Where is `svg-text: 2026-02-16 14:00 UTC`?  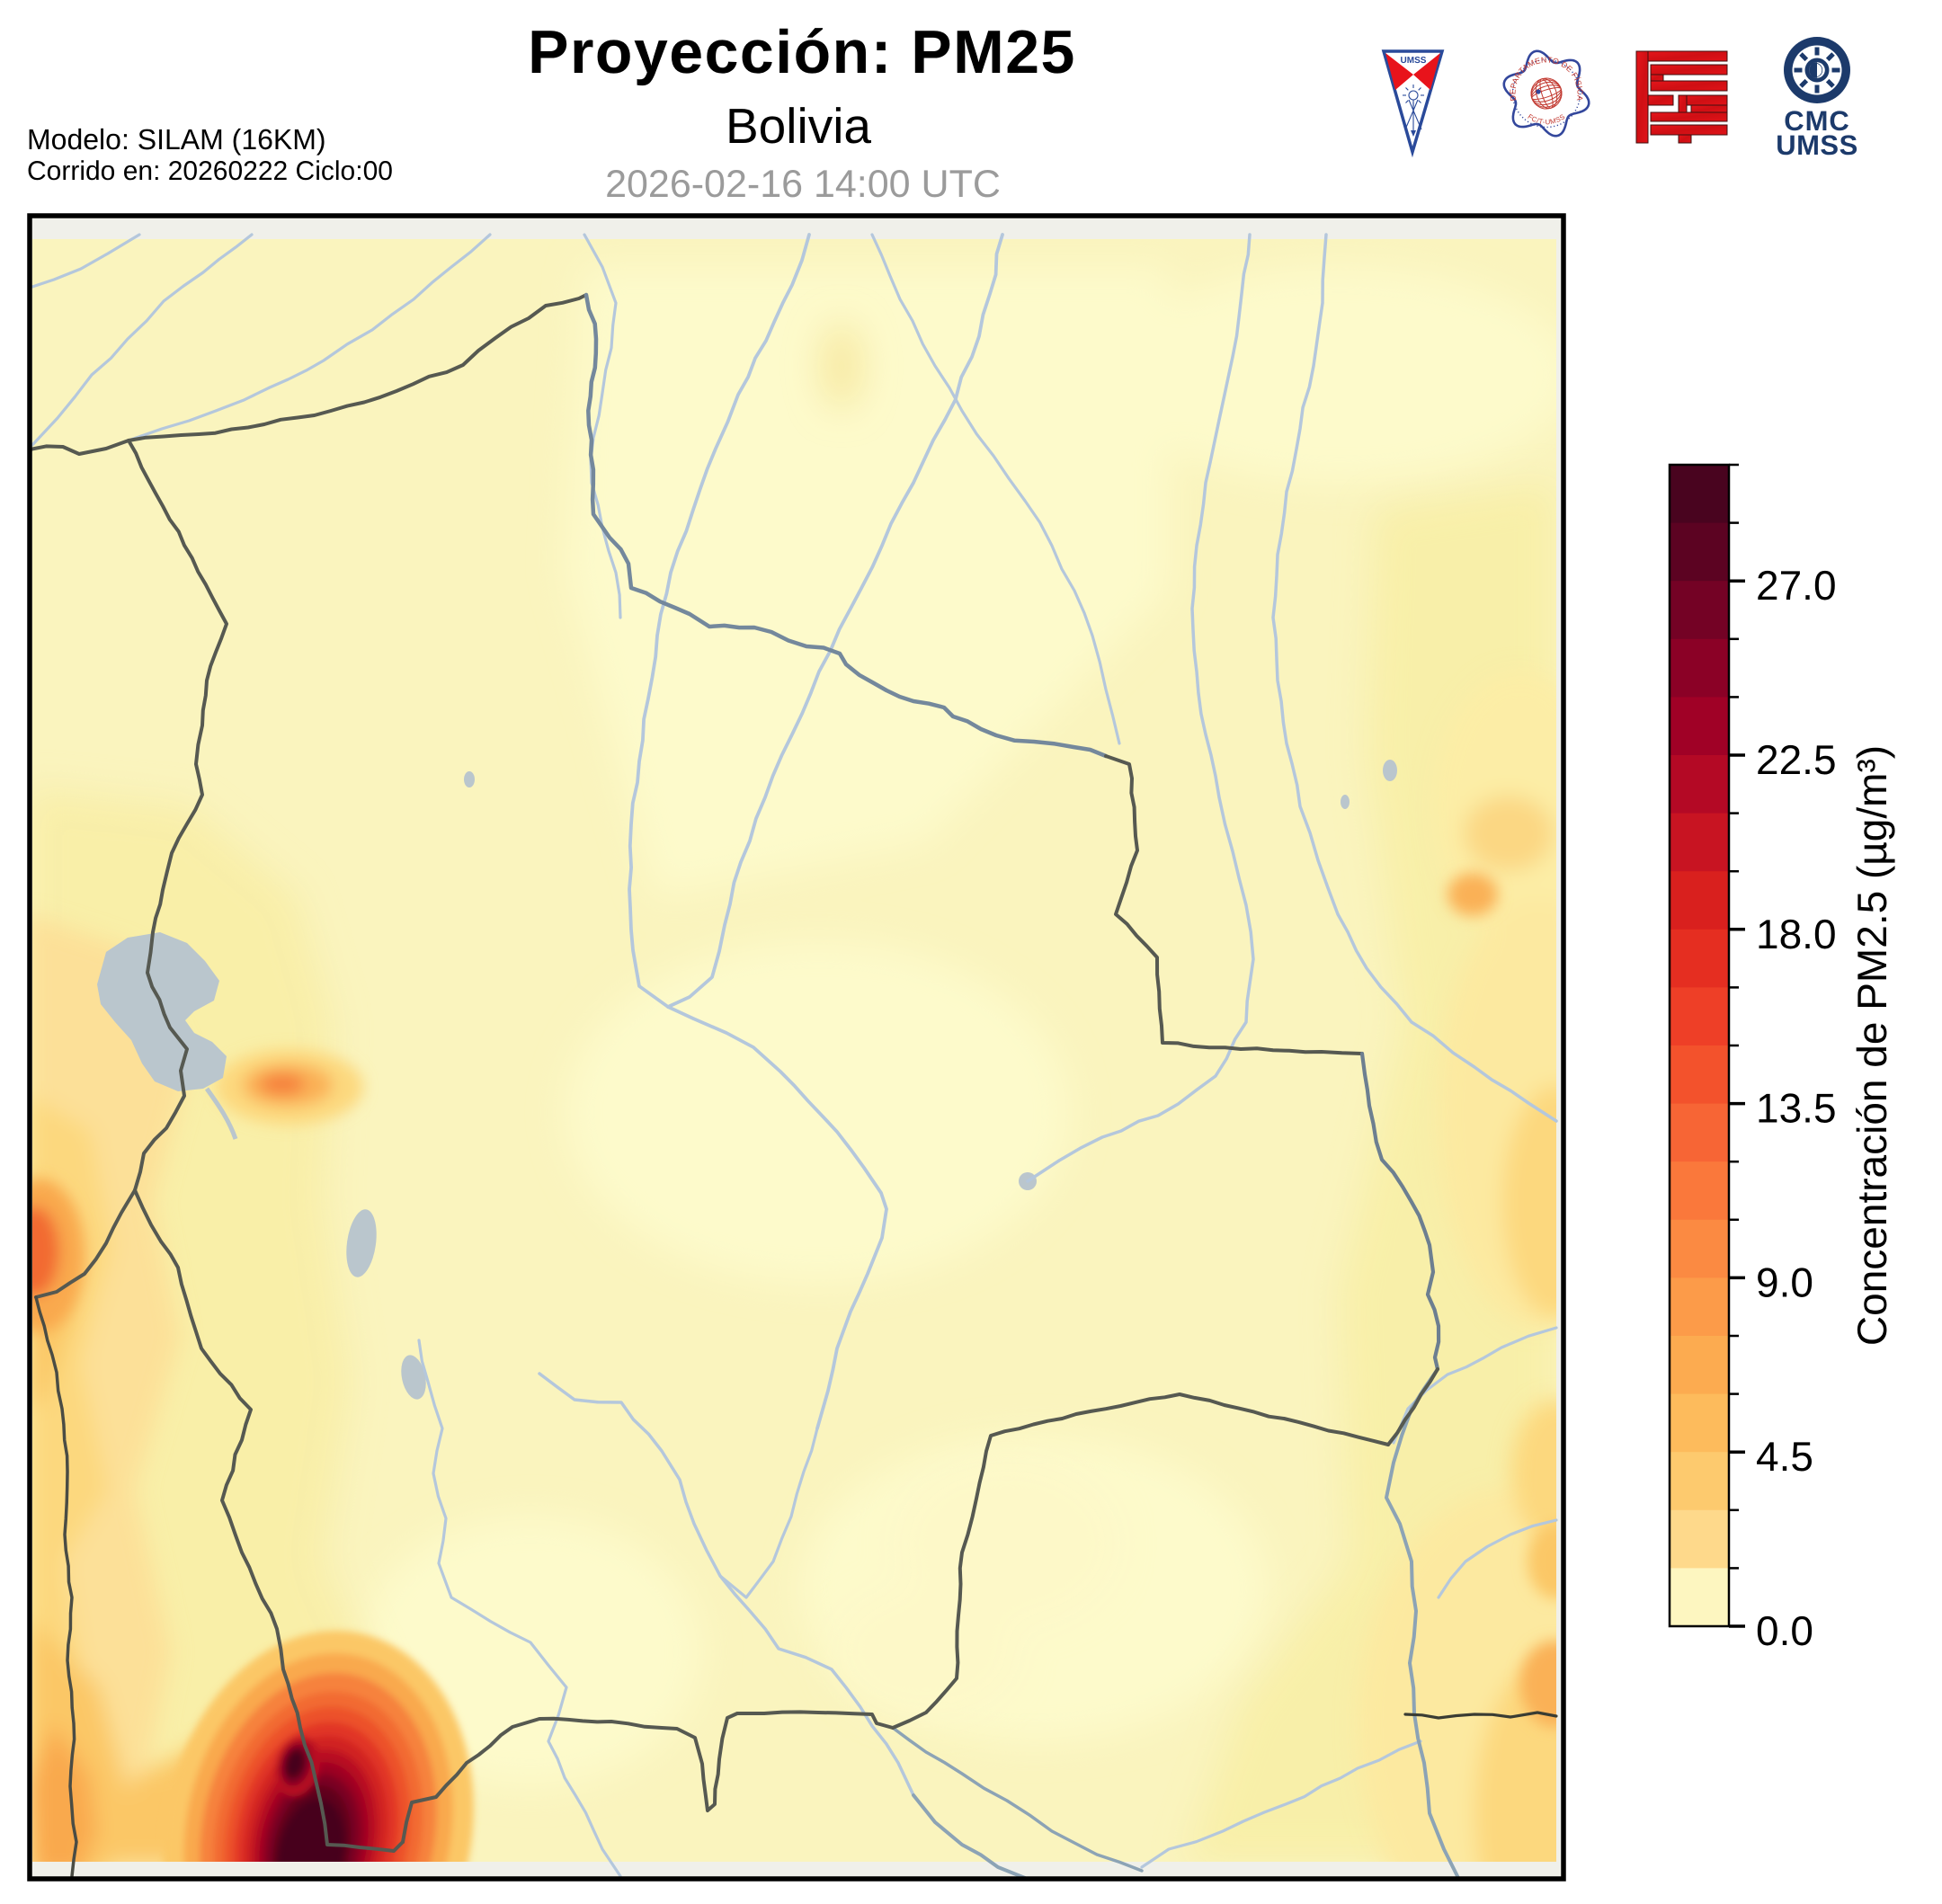
svg-text: 2026-02-16 14:00 UTC is located at coordinates (803, 184).